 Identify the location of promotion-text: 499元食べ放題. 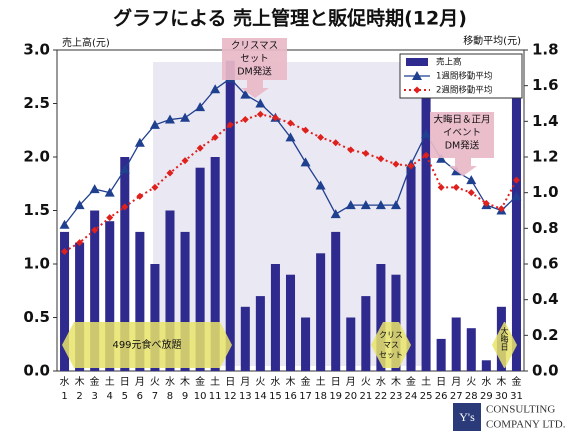
(146, 344).